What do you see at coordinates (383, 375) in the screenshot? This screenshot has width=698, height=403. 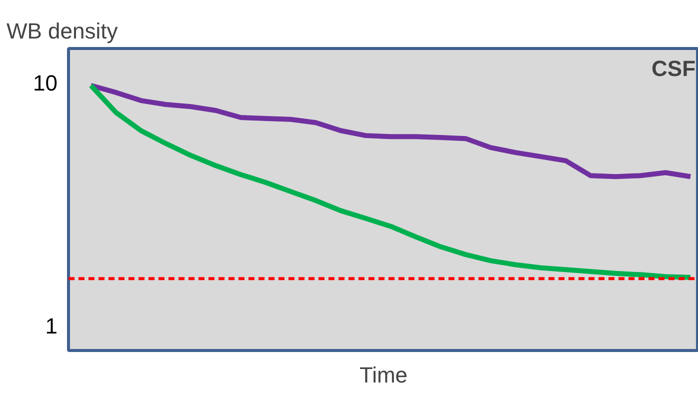 I see `x-axis-title: Time` at bounding box center [383, 375].